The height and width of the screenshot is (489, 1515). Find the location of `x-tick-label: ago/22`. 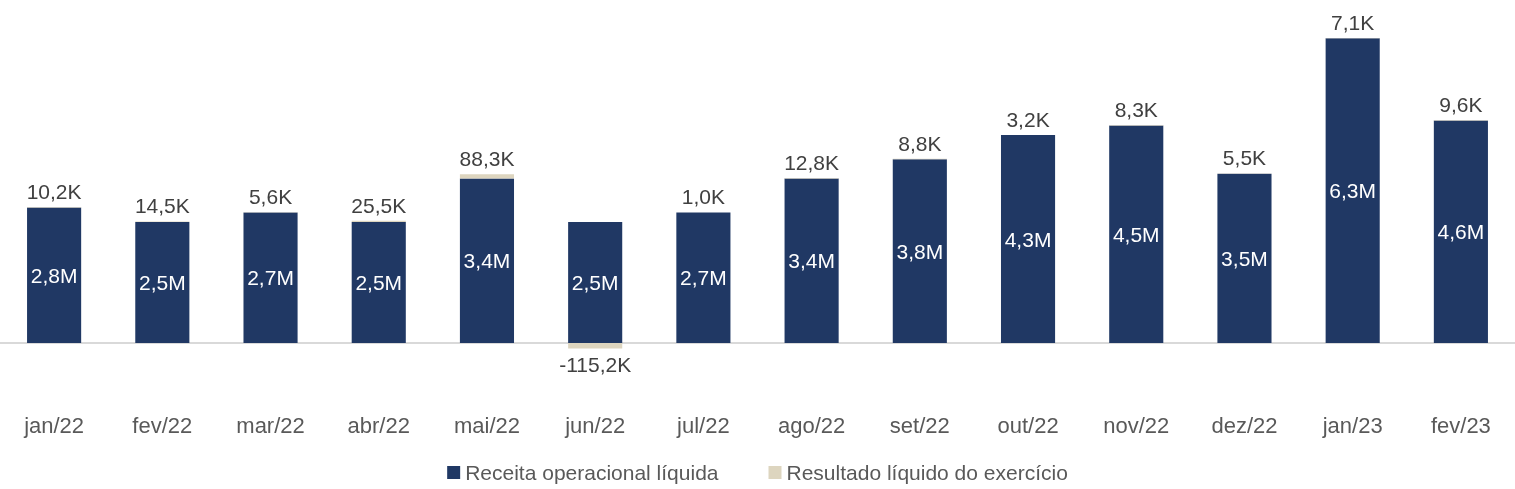

x-tick-label: ago/22 is located at coordinates (811, 425).